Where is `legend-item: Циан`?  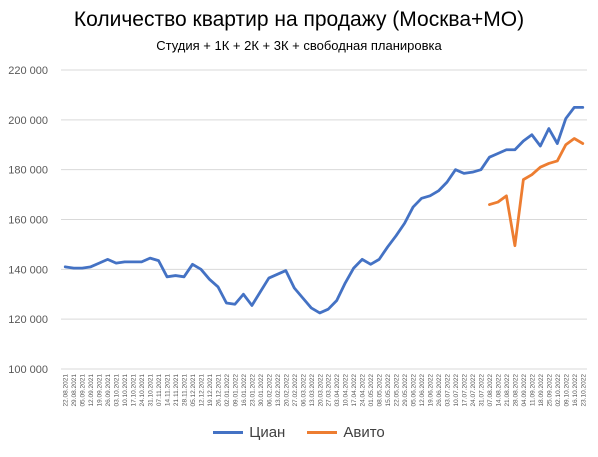
legend-item: Циан is located at coordinates (249, 432).